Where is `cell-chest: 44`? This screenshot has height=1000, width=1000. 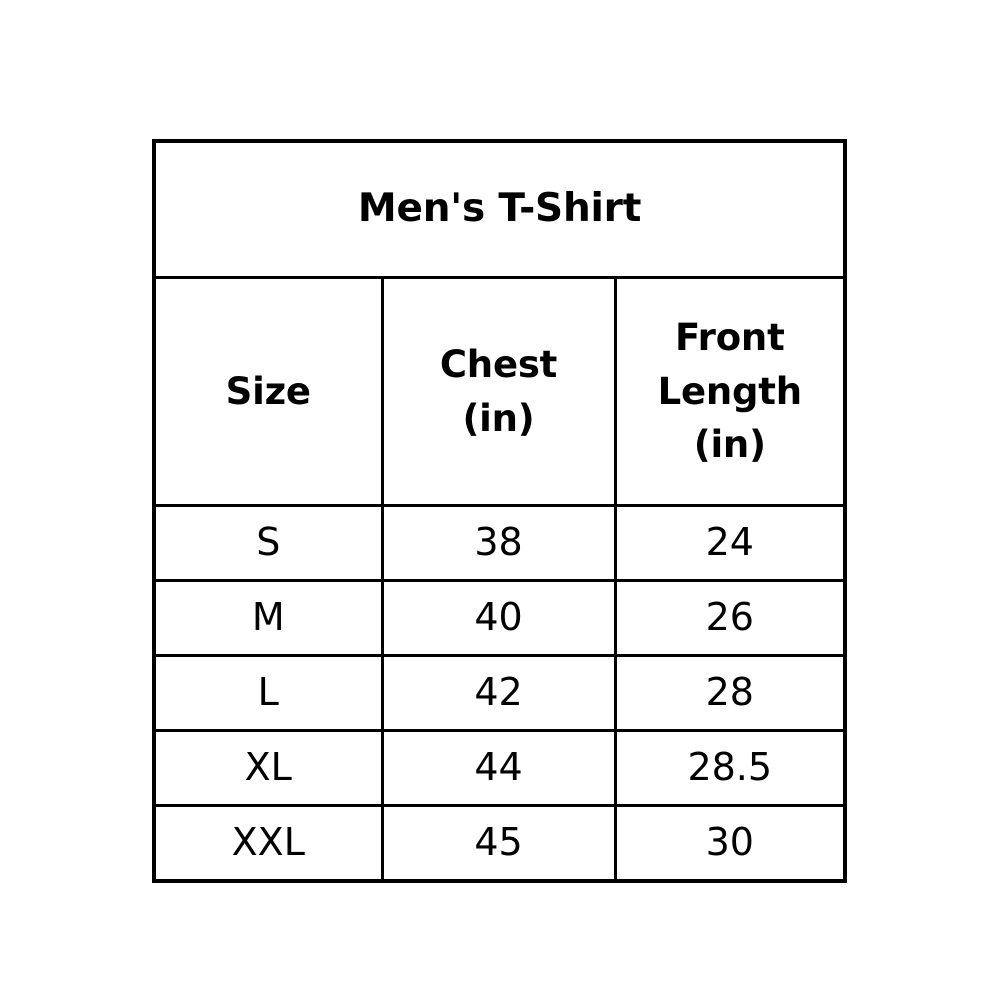 cell-chest: 44 is located at coordinates (498, 768).